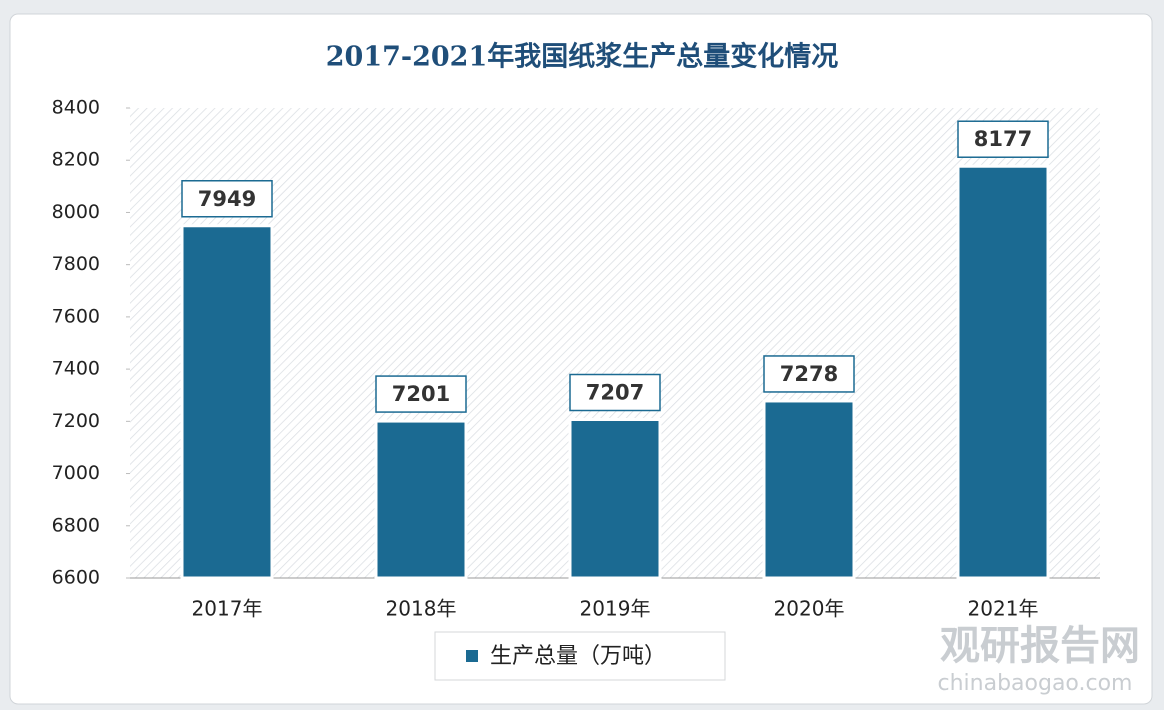  Describe the element at coordinates (1035, 683) in the screenshot. I see `watermark-url: chinabaogao.com` at that location.